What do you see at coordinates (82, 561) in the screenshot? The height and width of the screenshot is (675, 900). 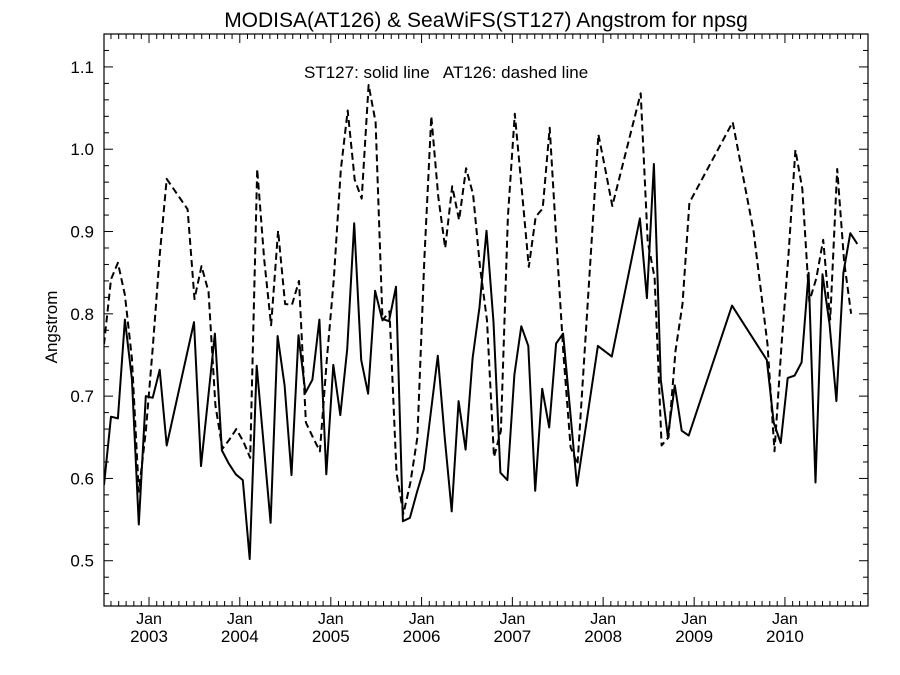 I see `y-tick-label: 0.5` at bounding box center [82, 561].